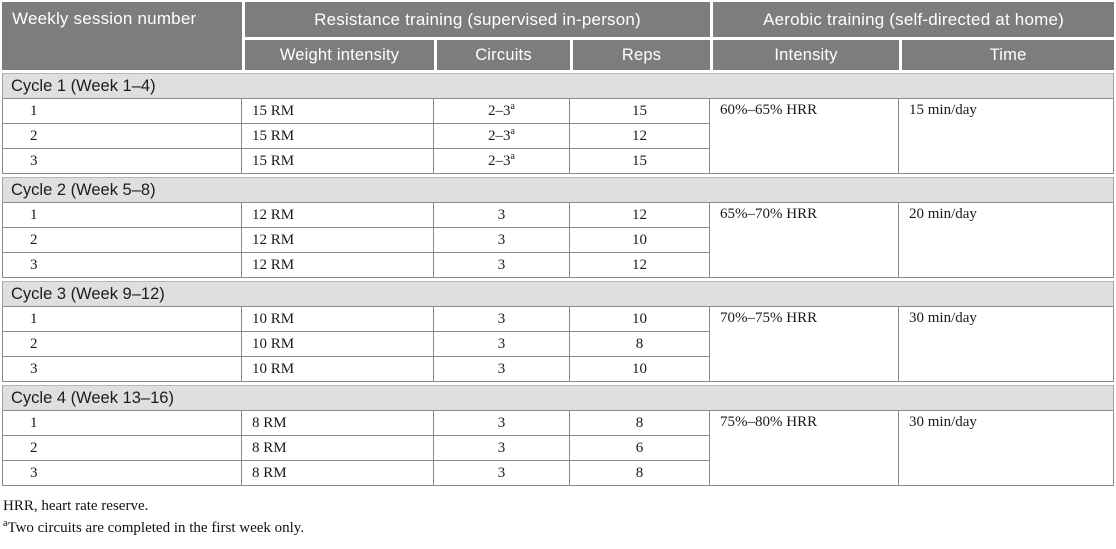 The height and width of the screenshot is (549, 1116). I want to click on cycle-1-label: Cycle 1 (Week 1–4), so click(558, 86).